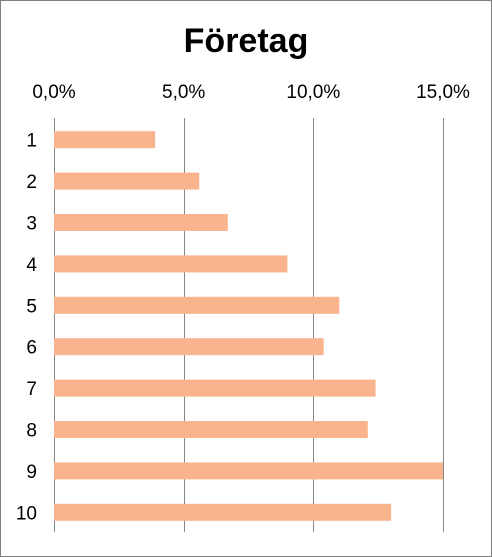 The image size is (492, 557). What do you see at coordinates (31, 265) in the screenshot?
I see `category-label: 4` at bounding box center [31, 265].